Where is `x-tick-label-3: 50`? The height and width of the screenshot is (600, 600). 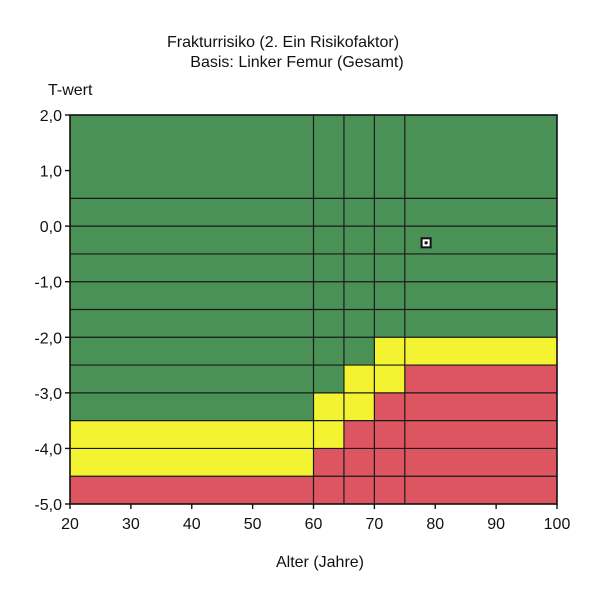 x-tick-label-3: 50 is located at coordinates (253, 524).